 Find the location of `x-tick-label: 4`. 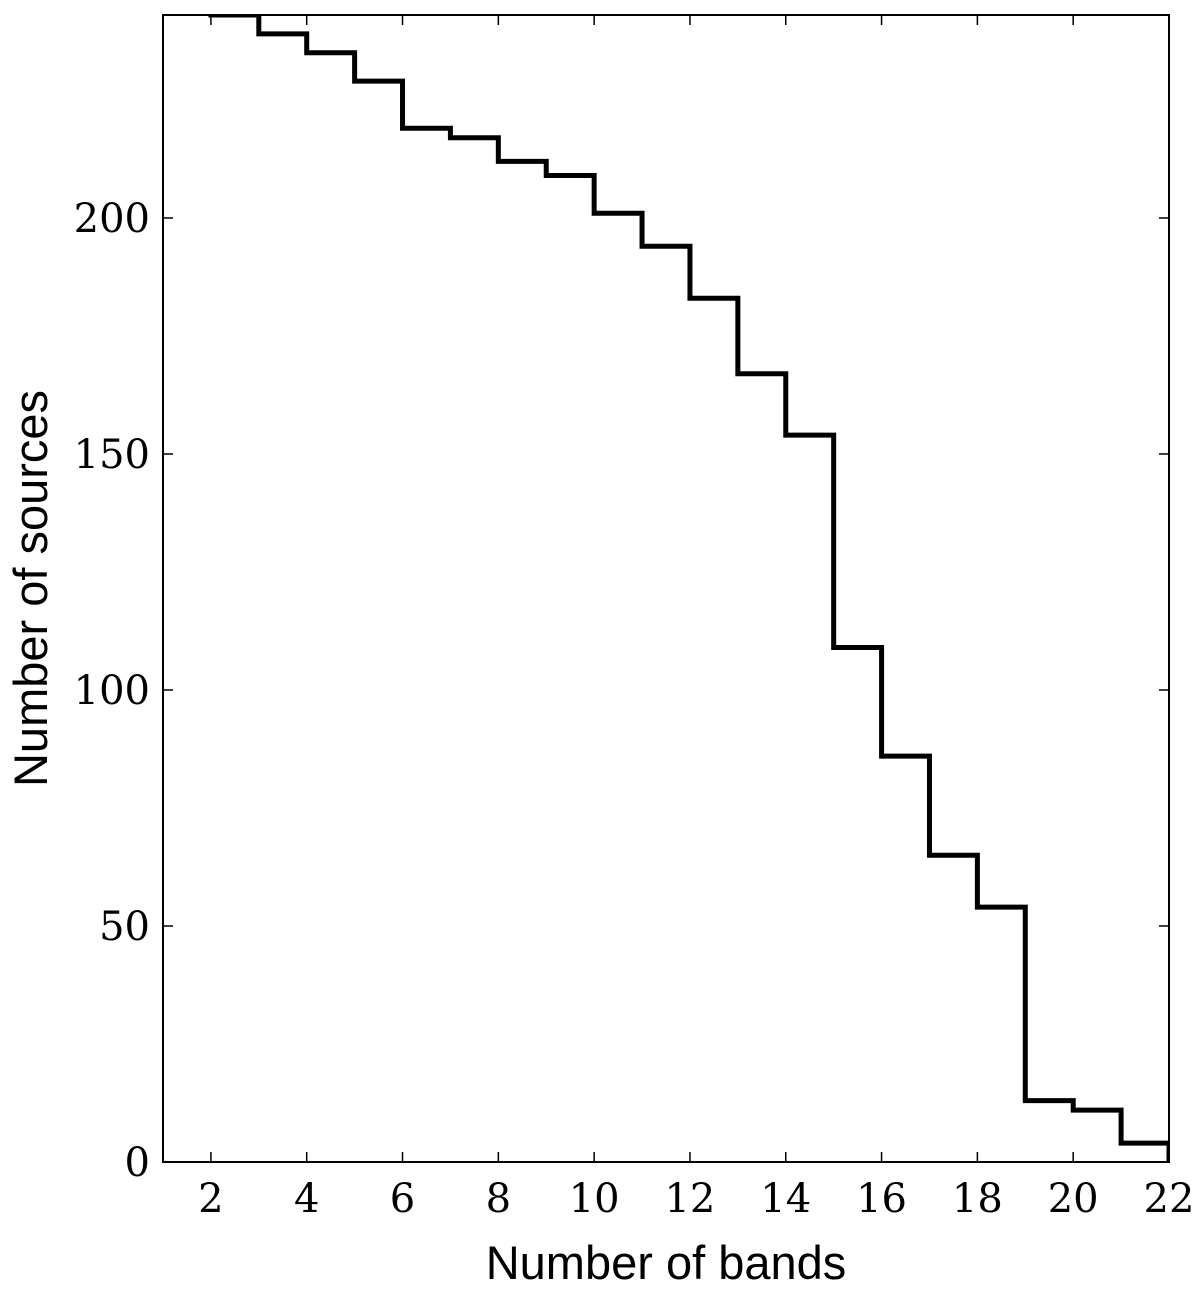

x-tick-label: 4 is located at coordinates (306, 1199).